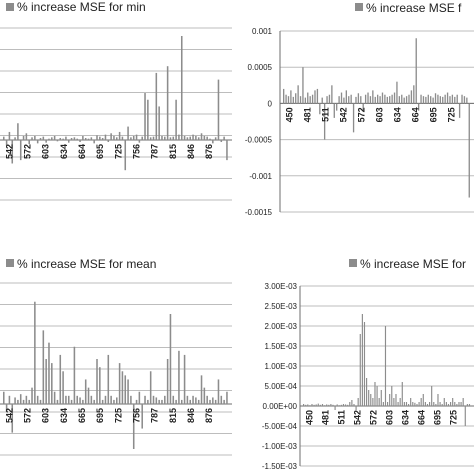 The height and width of the screenshot is (474, 474). Describe the element at coordinates (173, 415) in the screenshot. I see `x-tick-label: 815` at that location.